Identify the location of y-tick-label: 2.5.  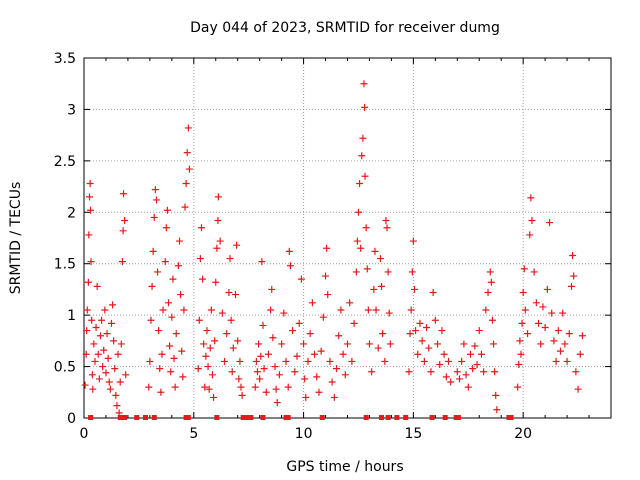
(65, 162).